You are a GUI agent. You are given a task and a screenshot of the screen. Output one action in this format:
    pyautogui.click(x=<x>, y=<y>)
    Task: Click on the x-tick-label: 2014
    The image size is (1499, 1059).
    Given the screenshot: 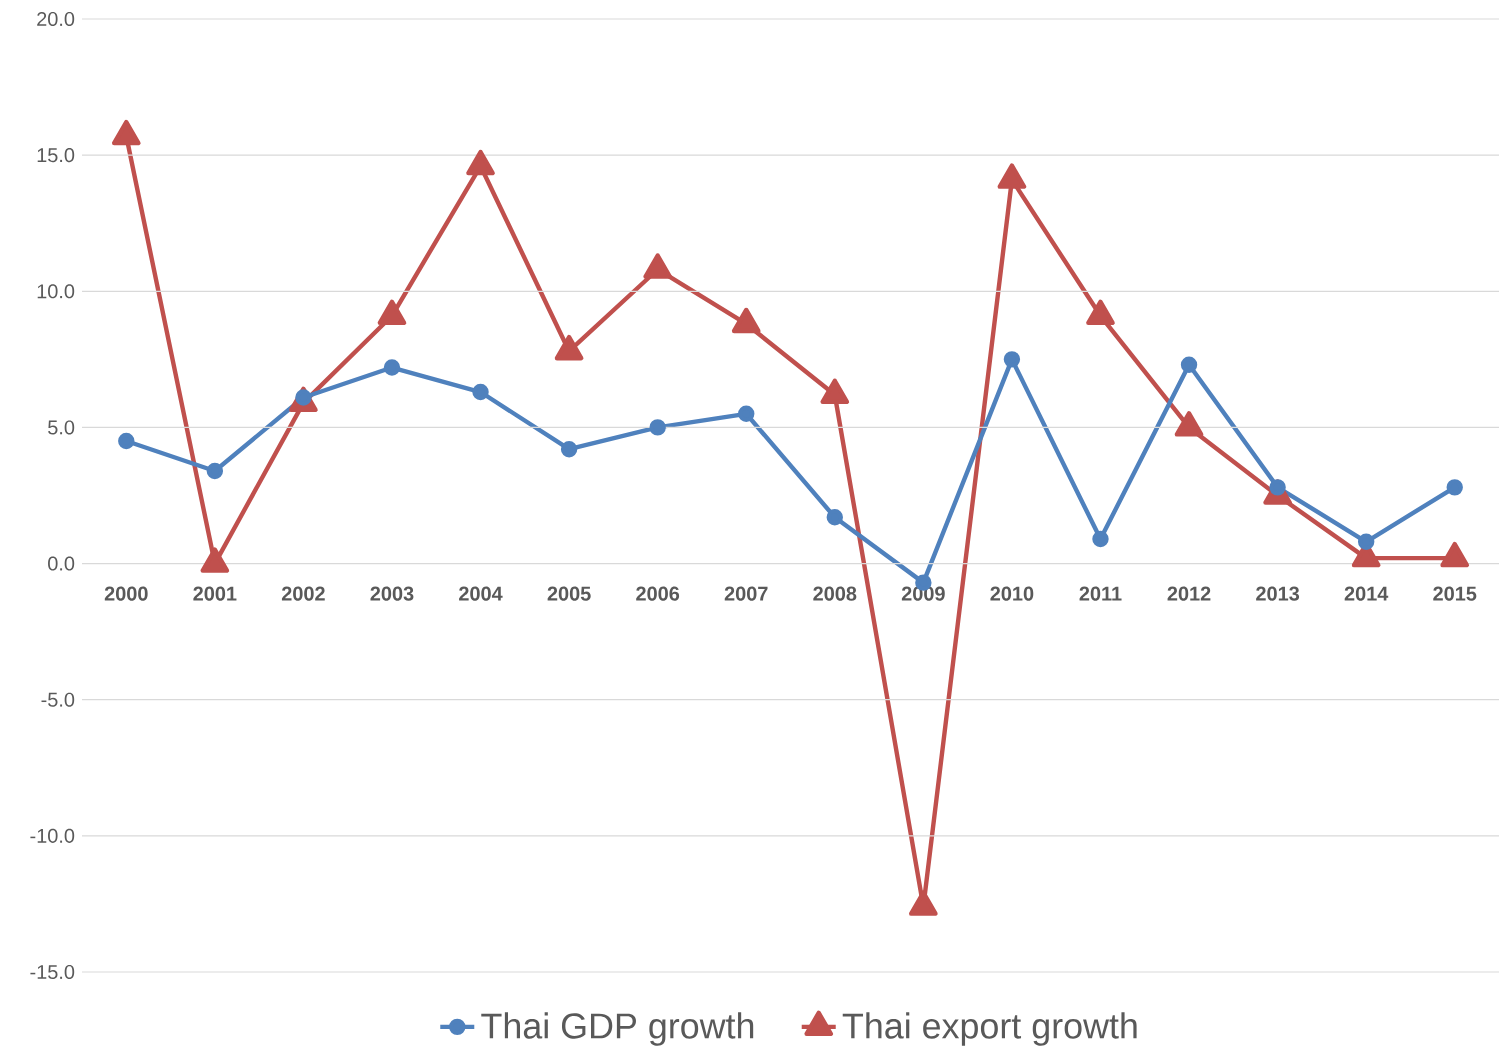 What is the action you would take?
    pyautogui.click(x=1366, y=593)
    